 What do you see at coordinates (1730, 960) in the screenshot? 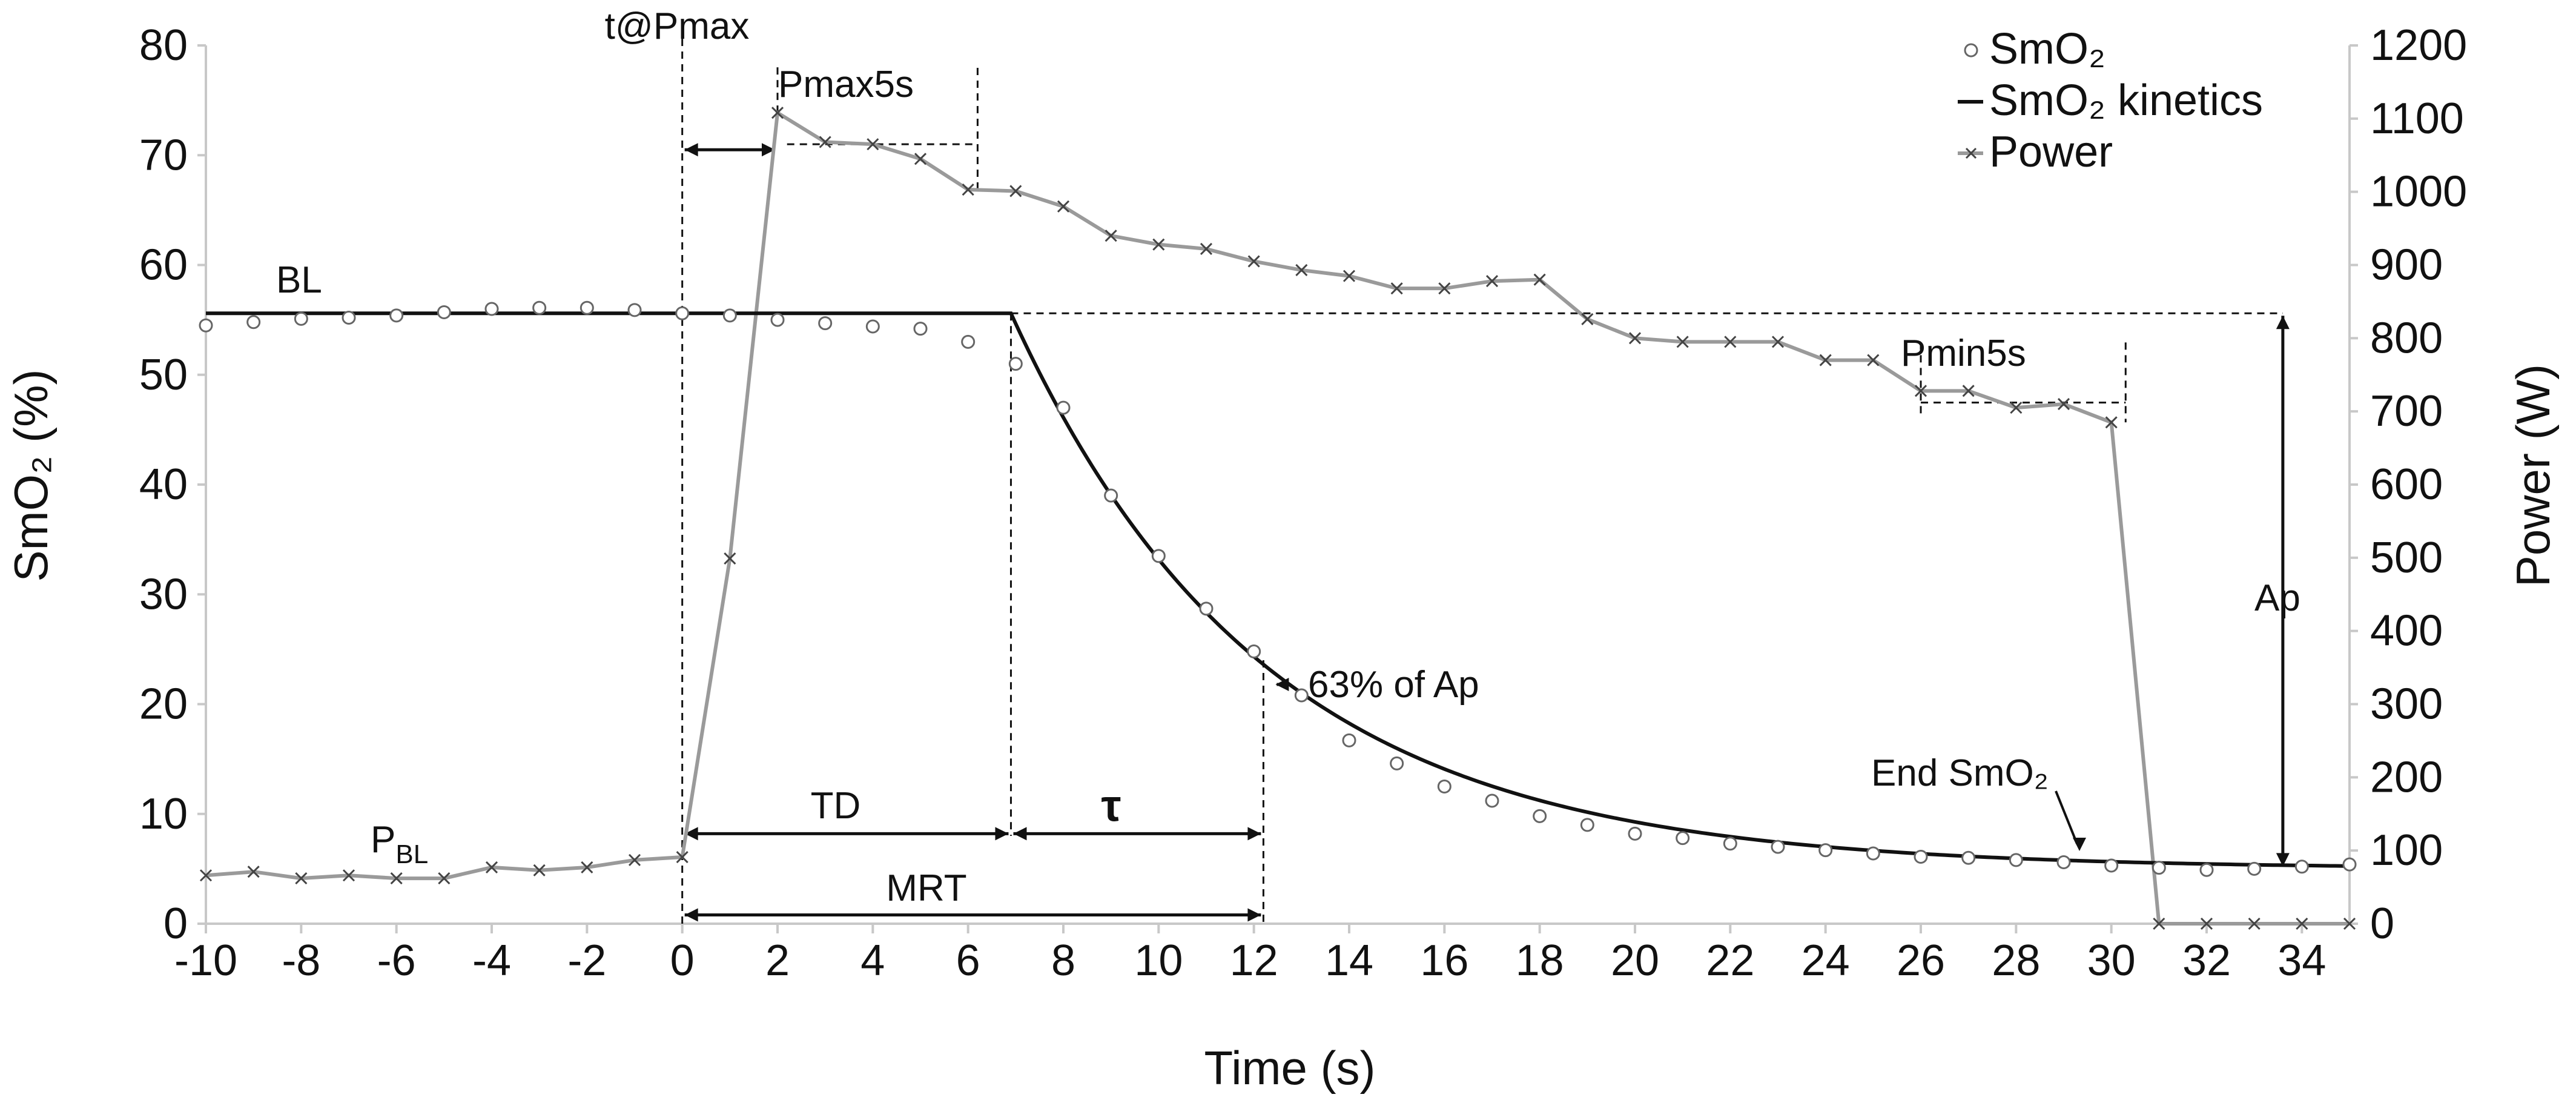
I see `x-tick-label: 22` at bounding box center [1730, 960].